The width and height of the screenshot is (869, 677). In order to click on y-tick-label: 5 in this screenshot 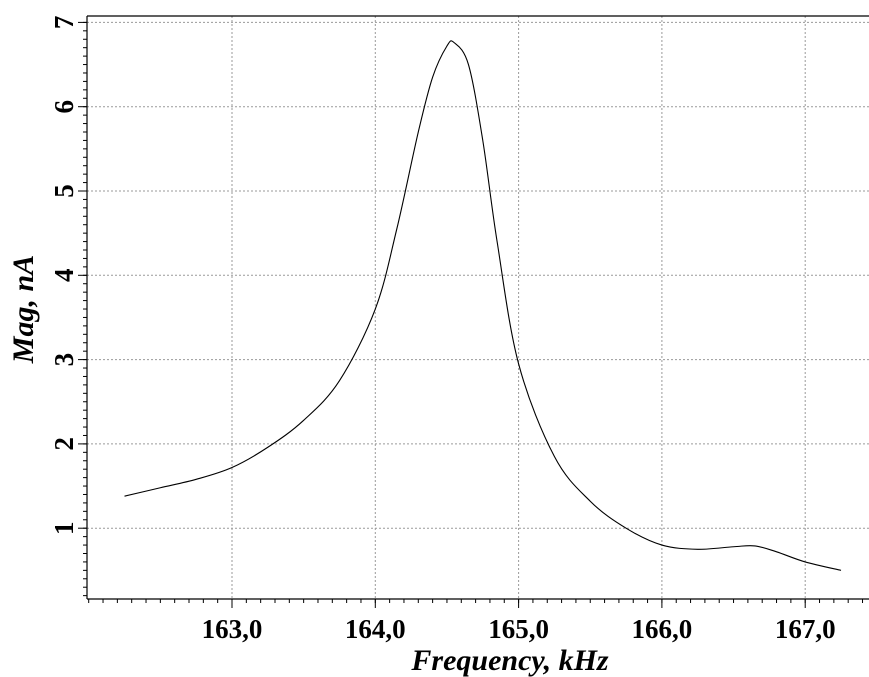, I will do `click(64, 191)`.